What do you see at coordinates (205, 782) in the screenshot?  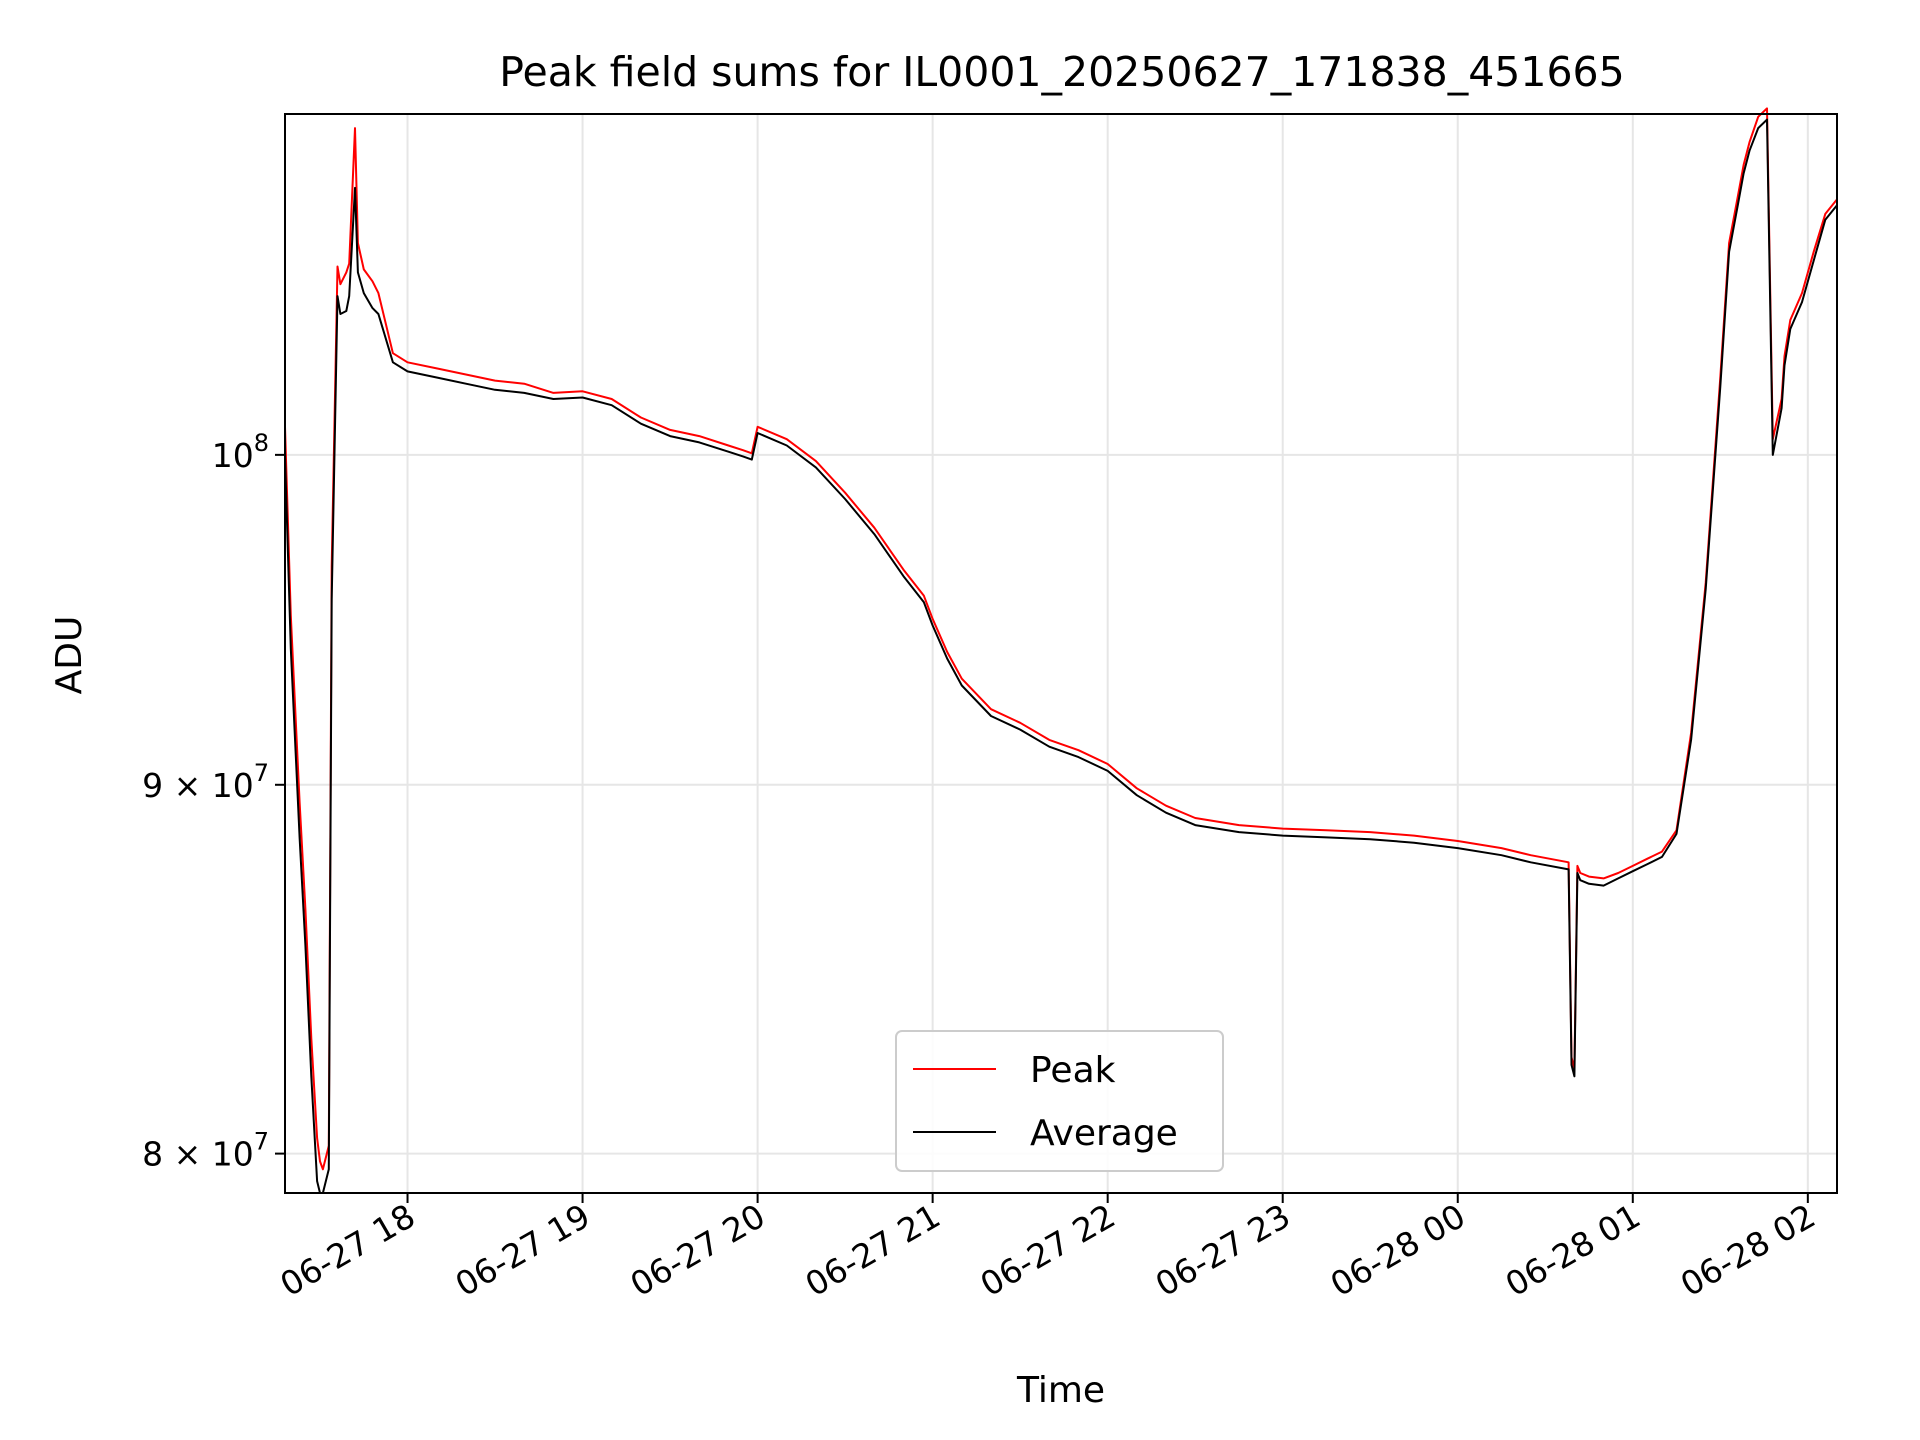 I see `y-tick-label: 9 × 107` at bounding box center [205, 782].